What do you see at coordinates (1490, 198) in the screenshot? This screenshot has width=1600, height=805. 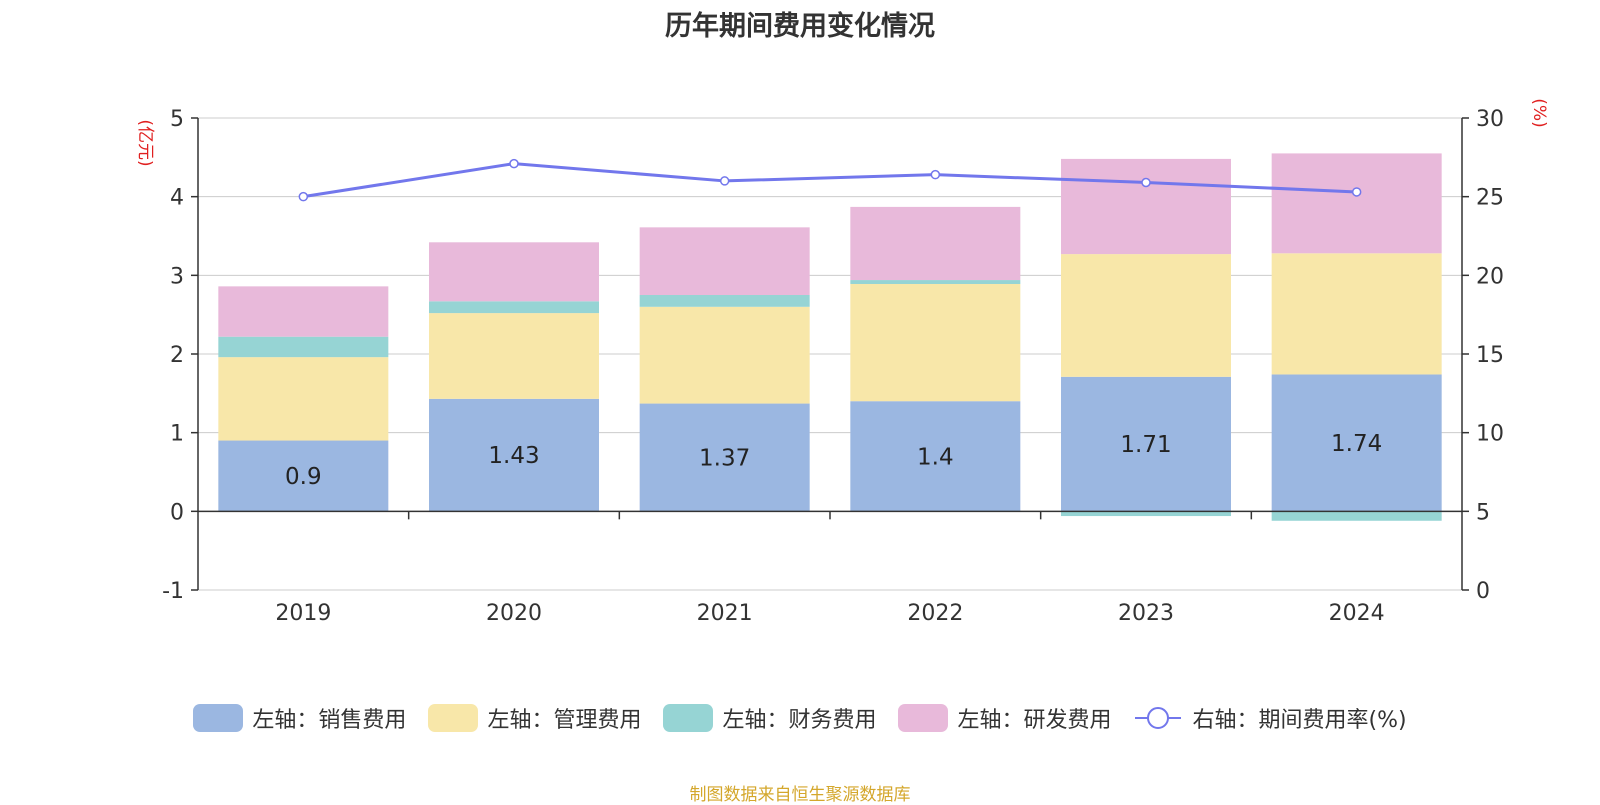 I see `right-tick-label: 25` at bounding box center [1490, 198].